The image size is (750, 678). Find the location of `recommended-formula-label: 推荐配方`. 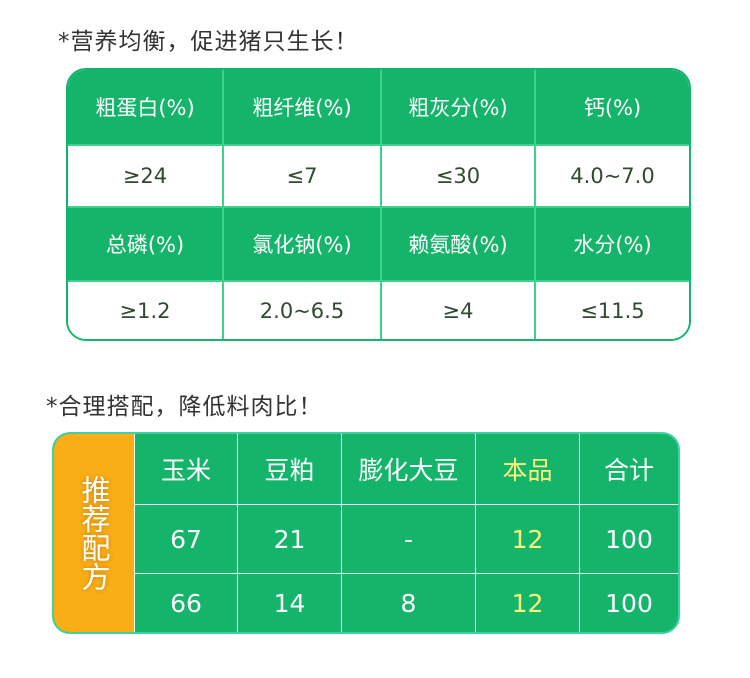

recommended-formula-label: 推荐配方 is located at coordinates (94, 533).